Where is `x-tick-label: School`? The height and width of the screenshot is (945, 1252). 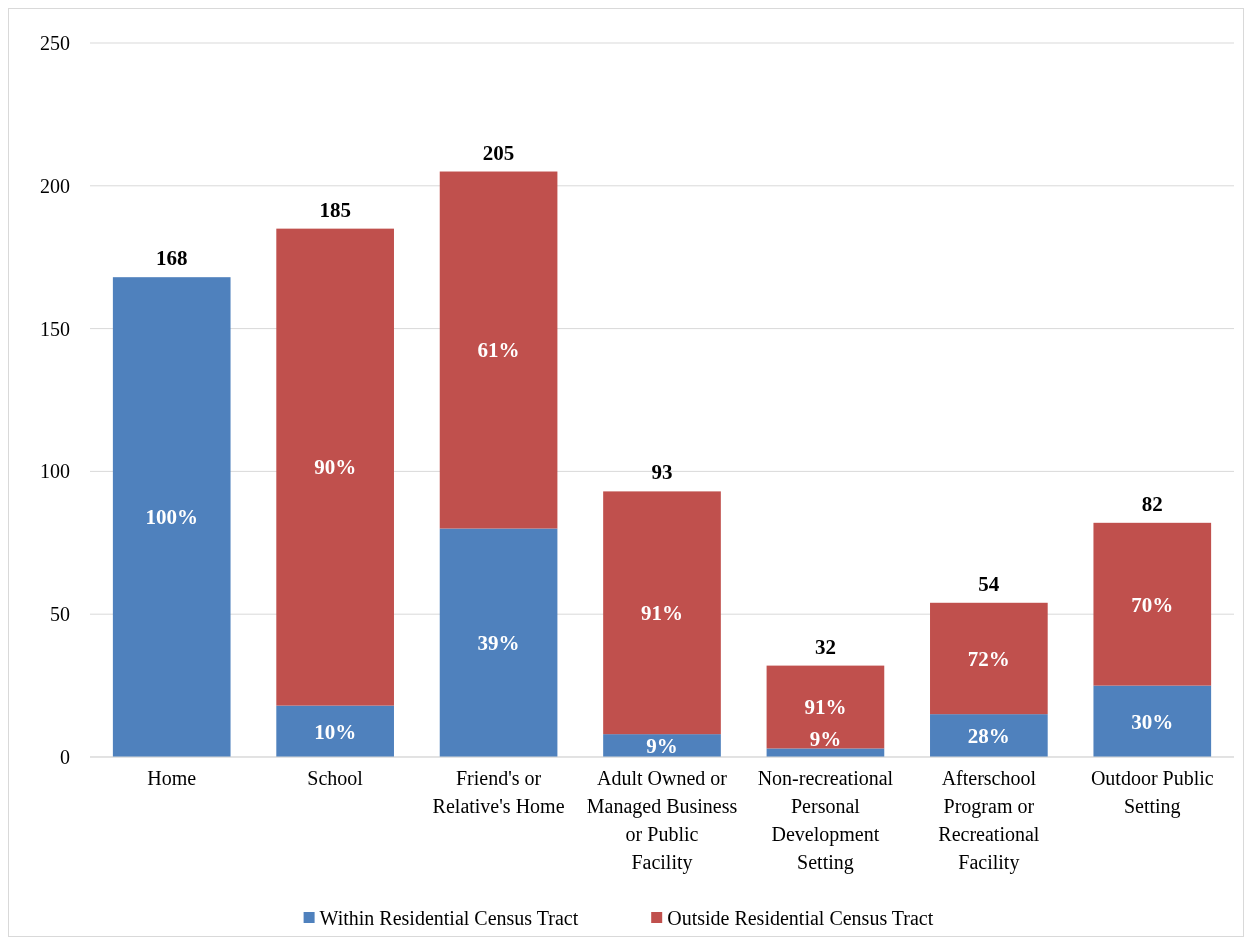
x-tick-label: School is located at coordinates (335, 778).